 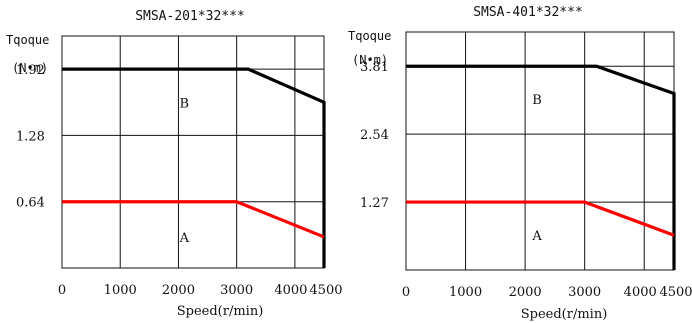 I want to click on chart-title: SMSA-201*32***, so click(x=190, y=16).